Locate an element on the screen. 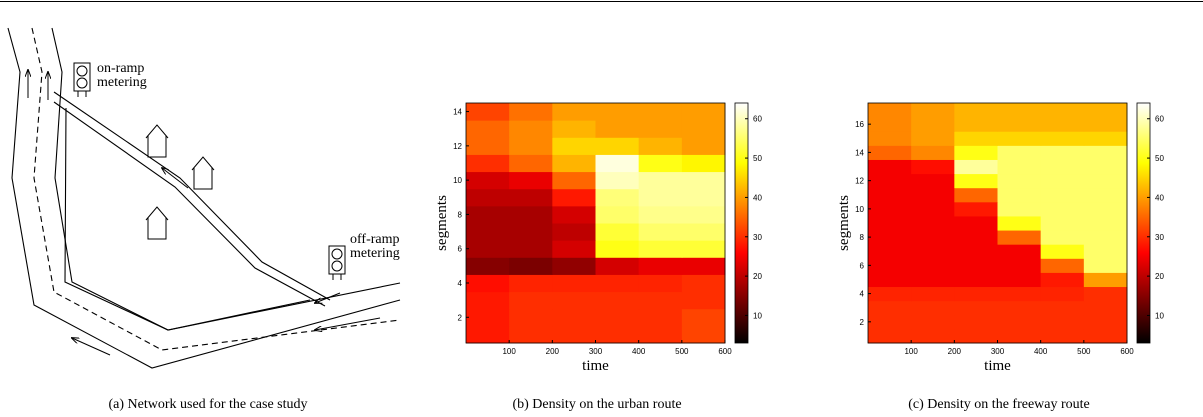 This screenshot has height=417, width=1203. colorbar-tick-label: 60 is located at coordinates (1159, 119).